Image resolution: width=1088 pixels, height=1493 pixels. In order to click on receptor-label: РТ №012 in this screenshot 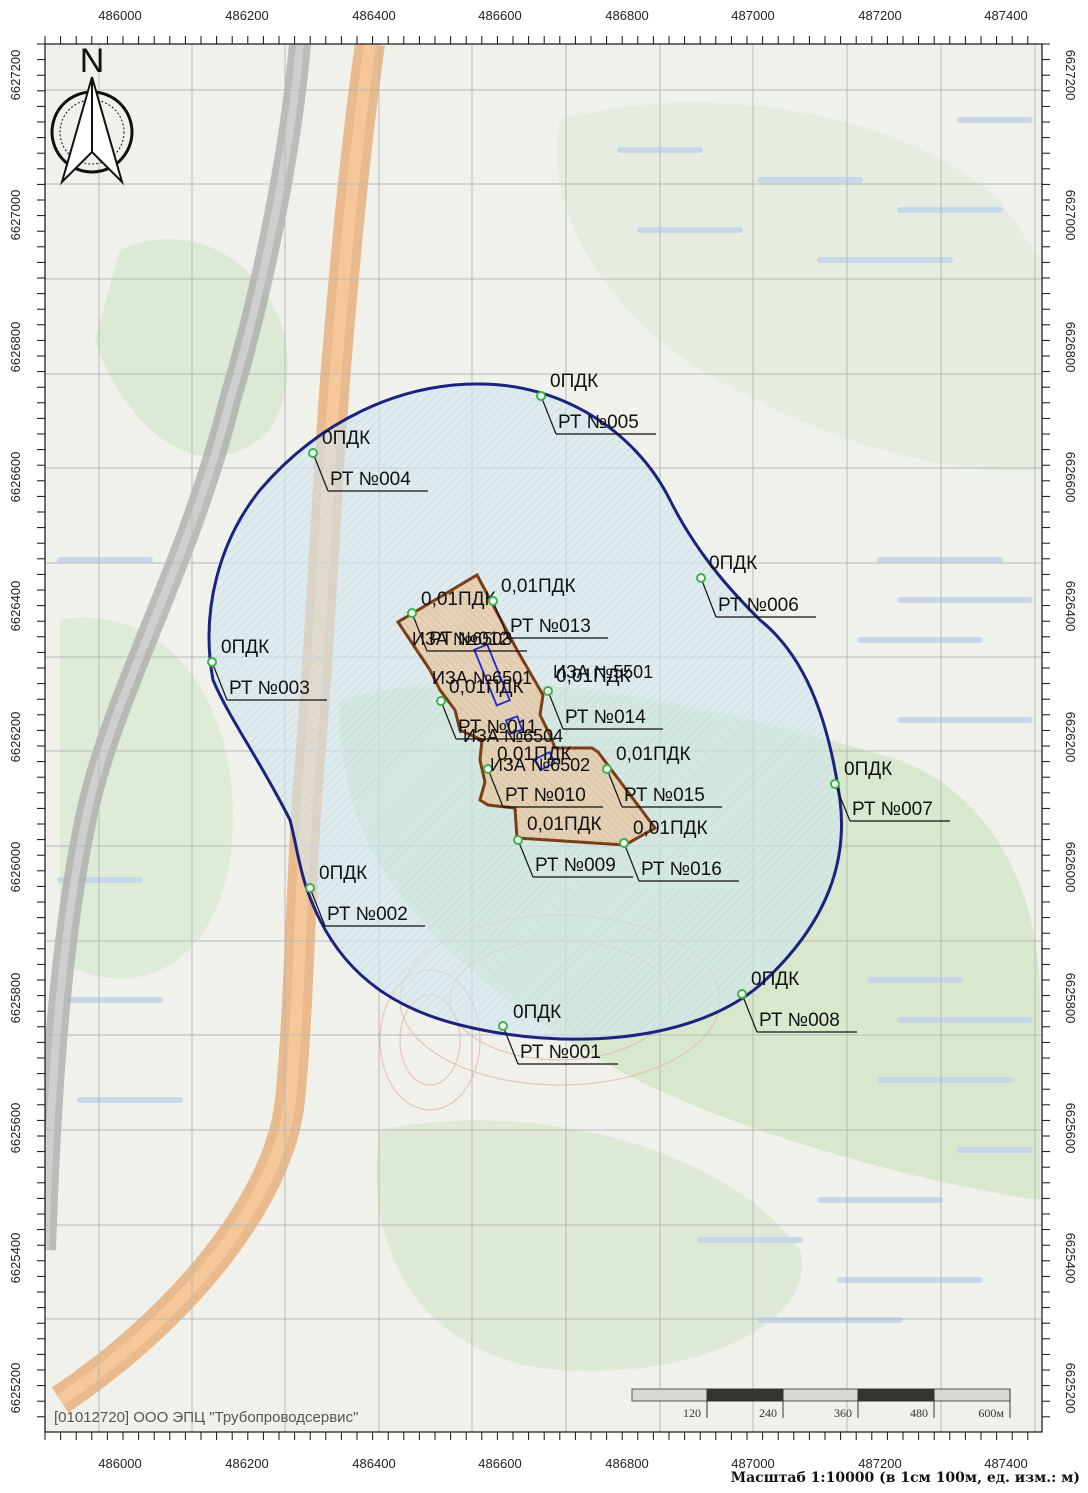, I will do `click(469, 639)`.